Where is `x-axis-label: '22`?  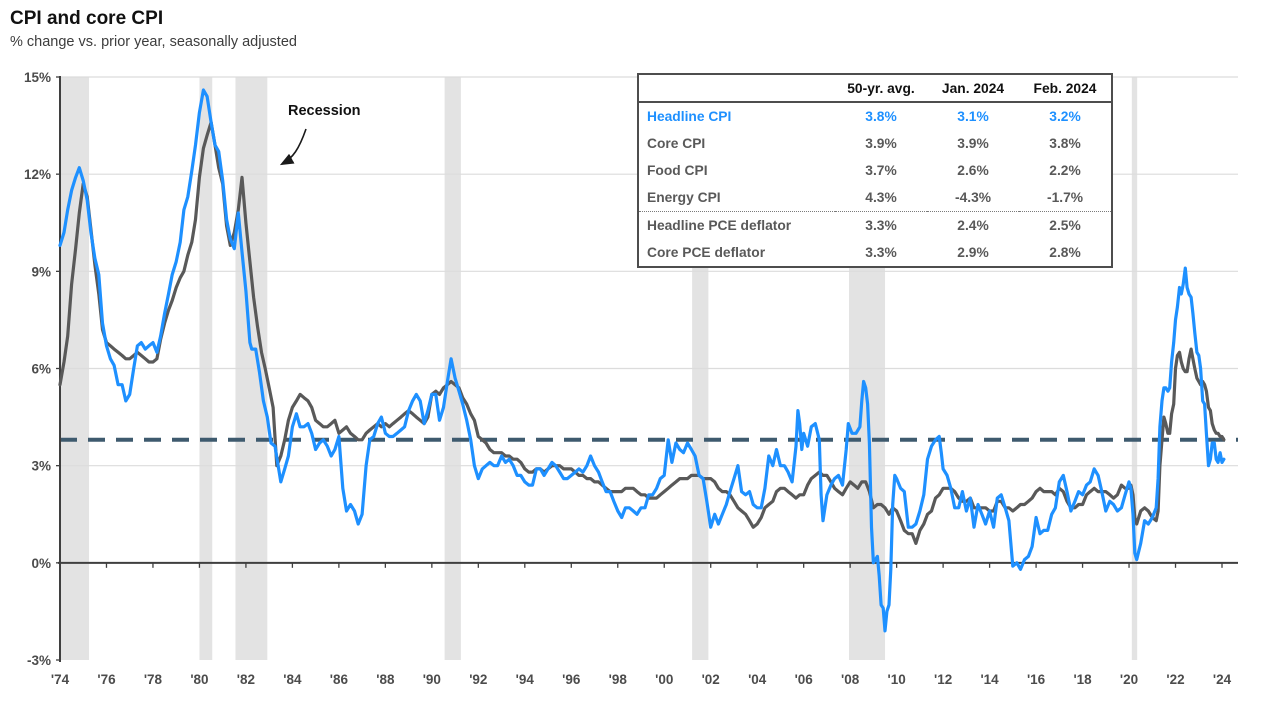 x-axis-label: '22 is located at coordinates (1175, 679).